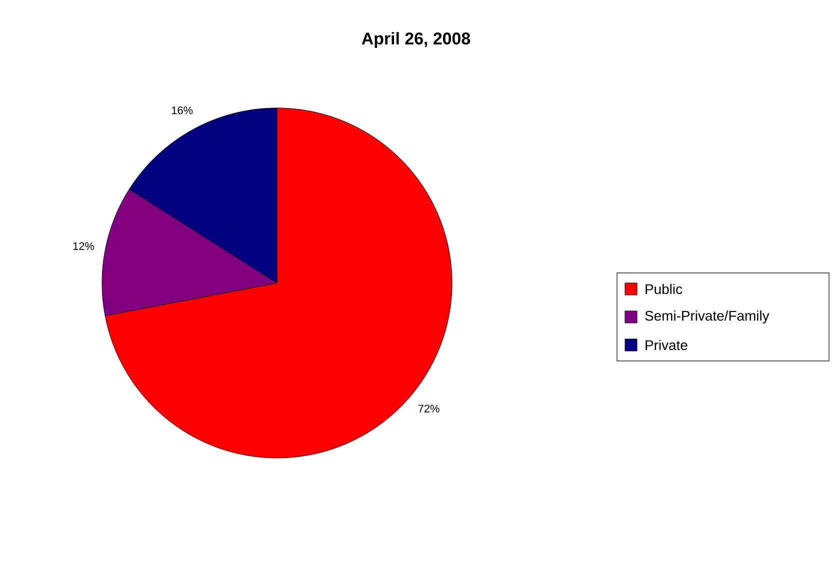 The height and width of the screenshot is (561, 832). Describe the element at coordinates (667, 345) in the screenshot. I see `legend-label: Private` at that location.